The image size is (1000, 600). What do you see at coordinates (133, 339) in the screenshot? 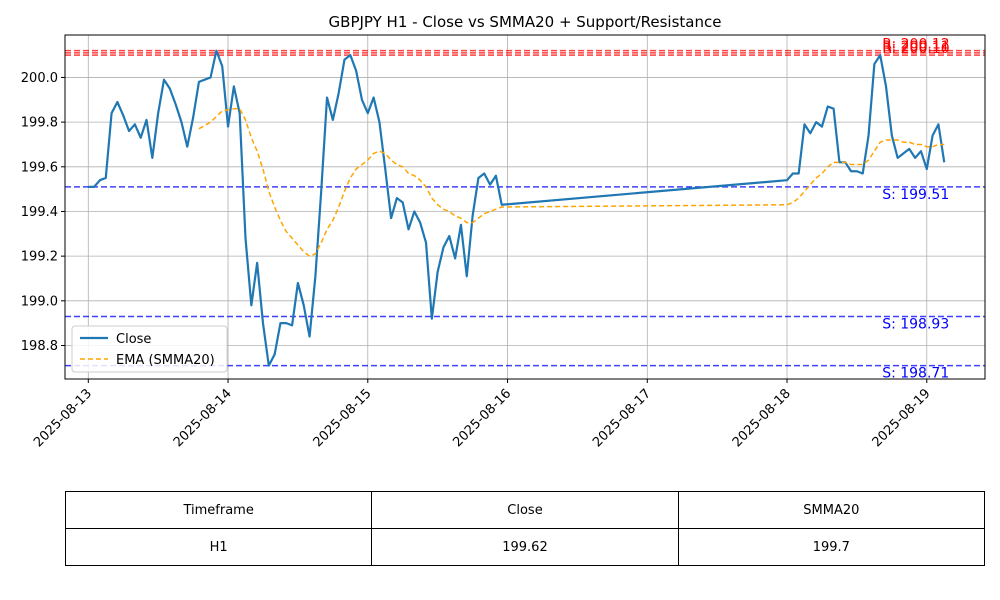
I see `legend-label-close: Close` at bounding box center [133, 339].